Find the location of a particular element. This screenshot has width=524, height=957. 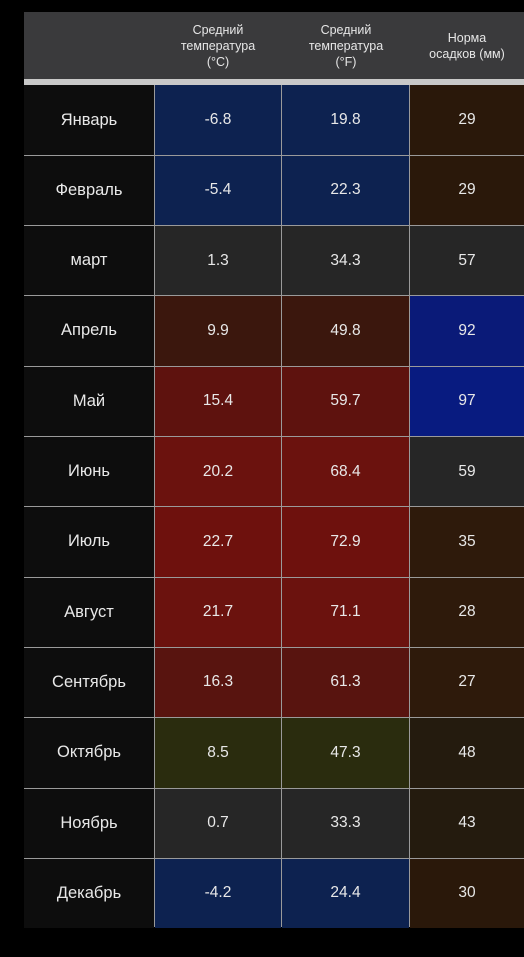

month-cell: Январь is located at coordinates (89, 120).